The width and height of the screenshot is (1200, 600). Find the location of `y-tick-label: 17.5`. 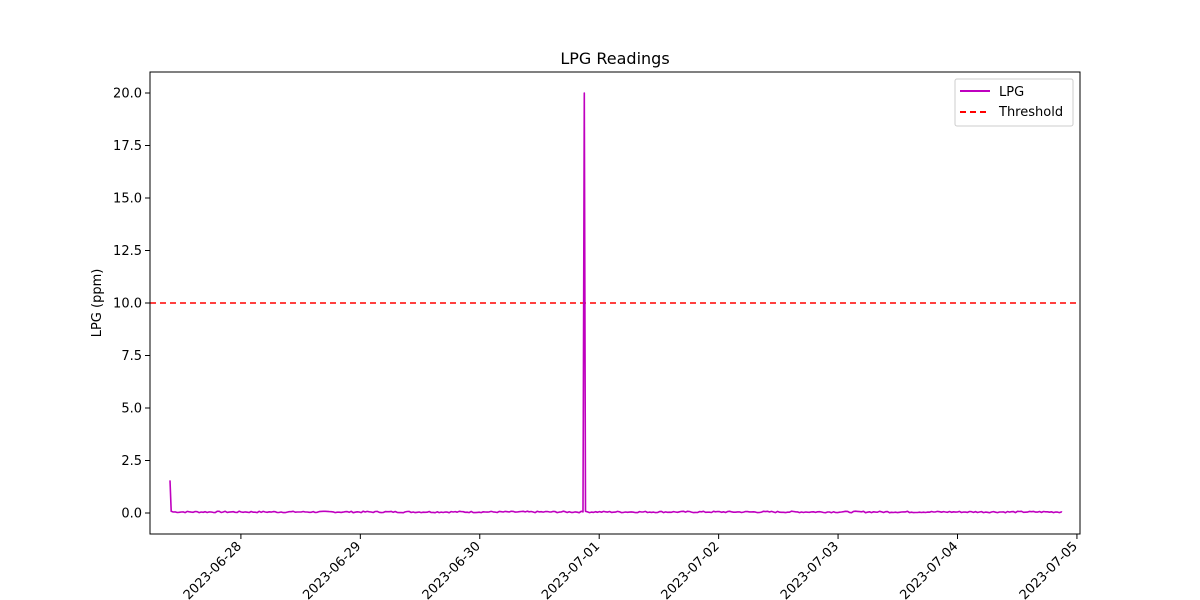

y-tick-label: 17.5 is located at coordinates (127, 146).